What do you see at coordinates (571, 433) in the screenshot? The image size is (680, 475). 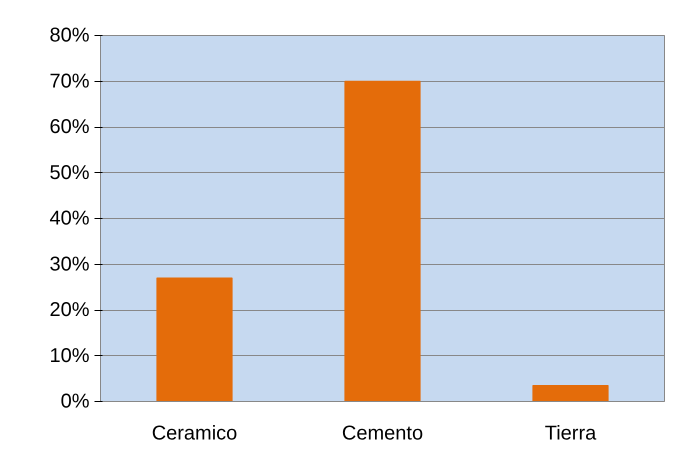 I see `x-tick-label: Tierra` at bounding box center [571, 433].